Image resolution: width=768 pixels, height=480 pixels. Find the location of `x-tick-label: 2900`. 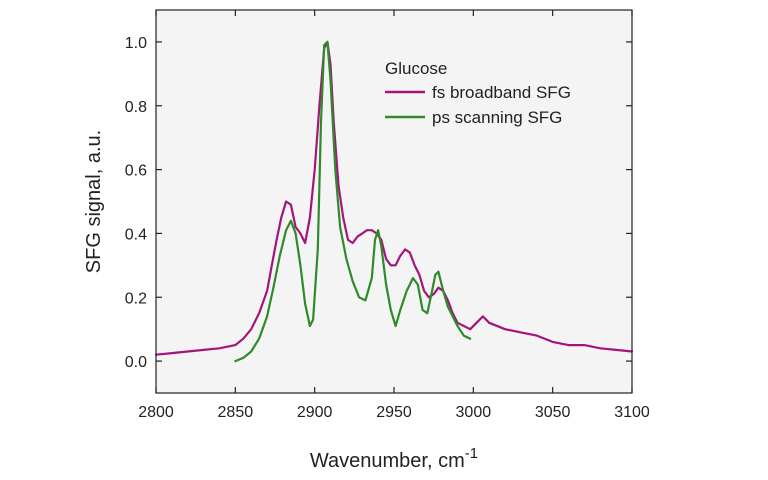

x-tick-label: 2900 is located at coordinates (315, 412).